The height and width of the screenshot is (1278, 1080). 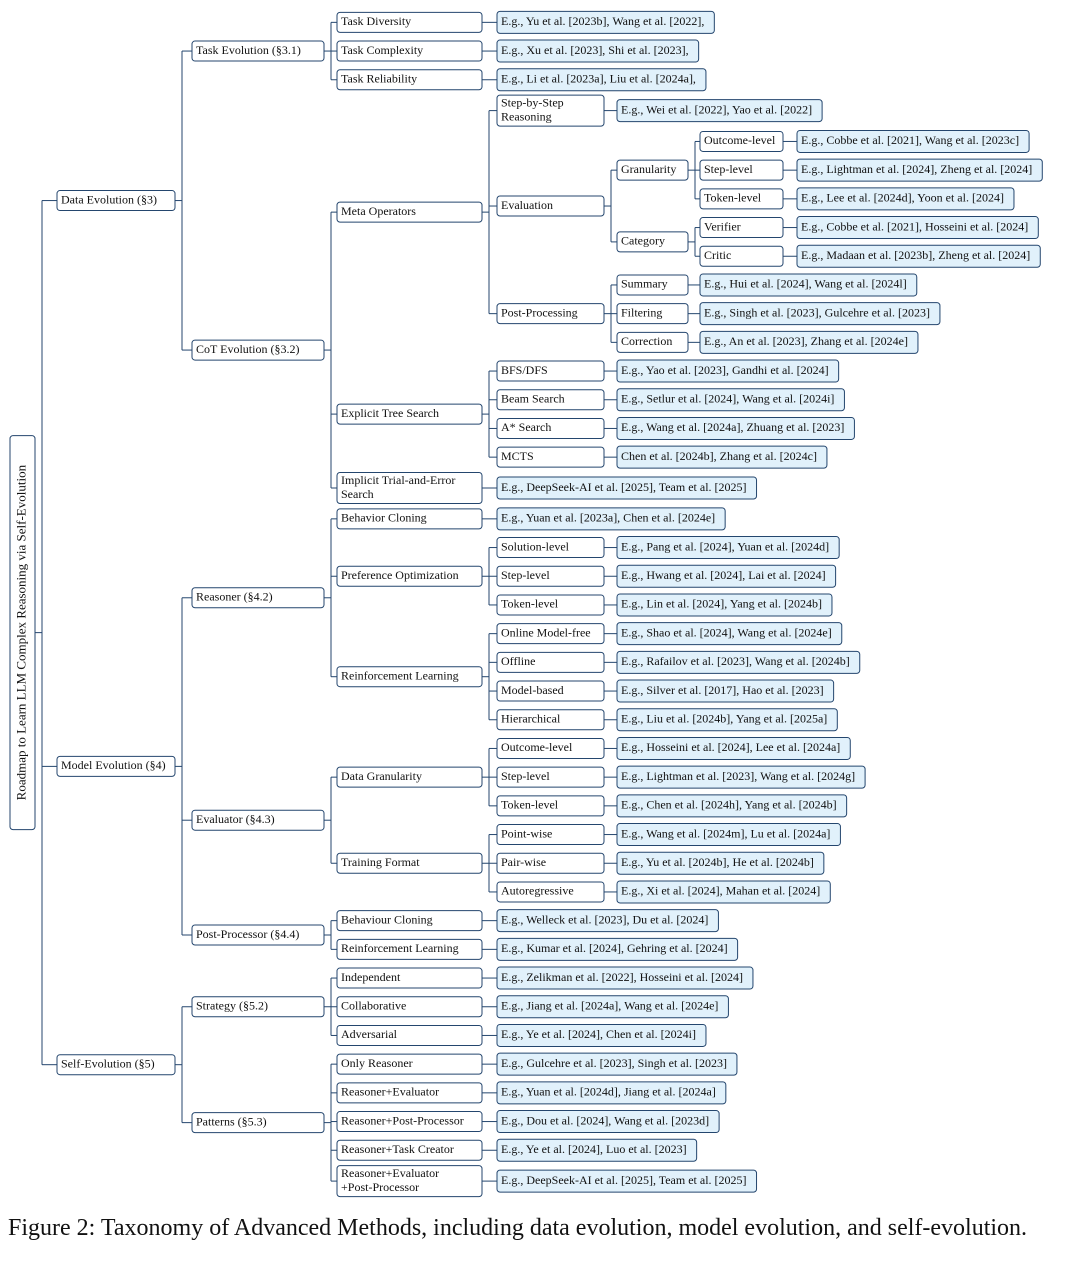 What do you see at coordinates (357, 494) in the screenshot?
I see `node-label: Search` at bounding box center [357, 494].